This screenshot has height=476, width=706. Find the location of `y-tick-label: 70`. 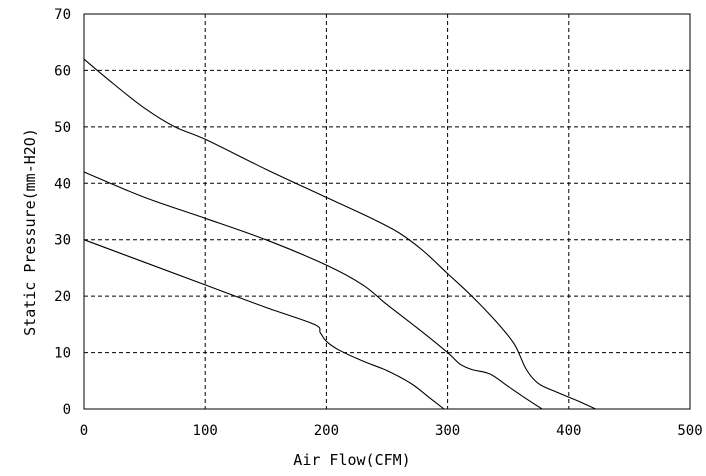

y-tick-label: 70 is located at coordinates (62, 15).